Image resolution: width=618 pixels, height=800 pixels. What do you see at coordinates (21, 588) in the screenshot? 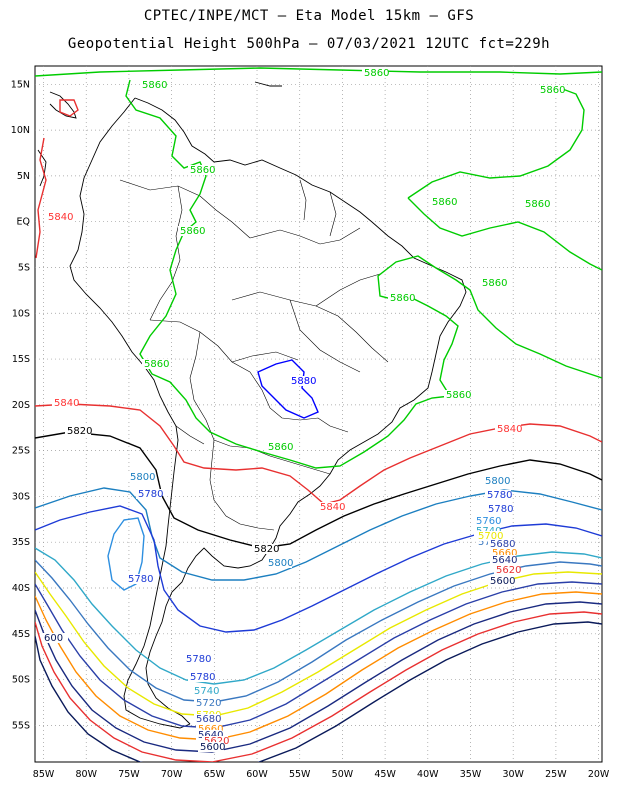
I see `lat-tick-label: 40S` at bounding box center [21, 588].